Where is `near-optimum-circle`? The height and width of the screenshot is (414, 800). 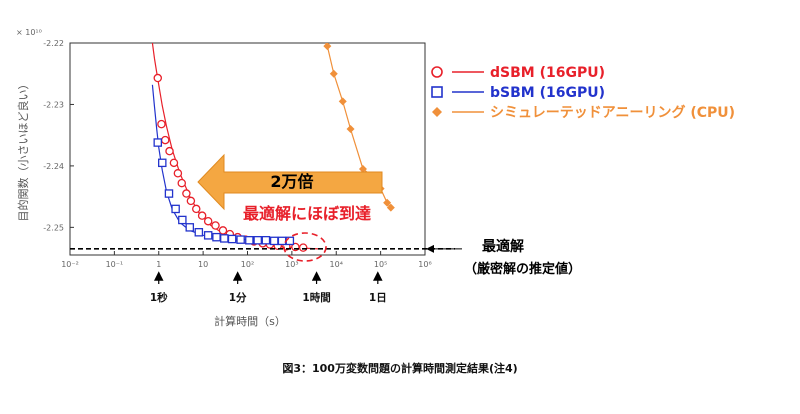 near-optimum-circle is located at coordinates (305, 247).